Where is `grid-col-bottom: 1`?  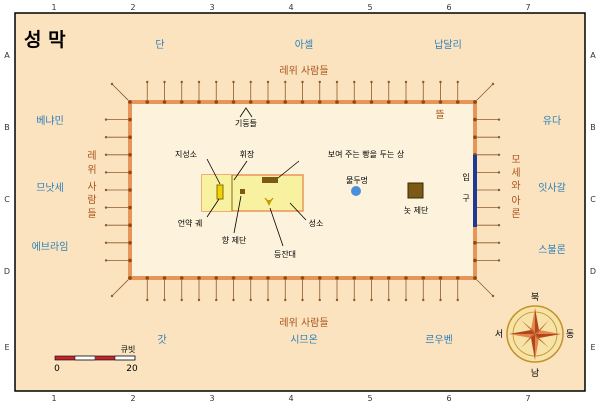
grid-col-bottom: 1 is located at coordinates (53, 398).